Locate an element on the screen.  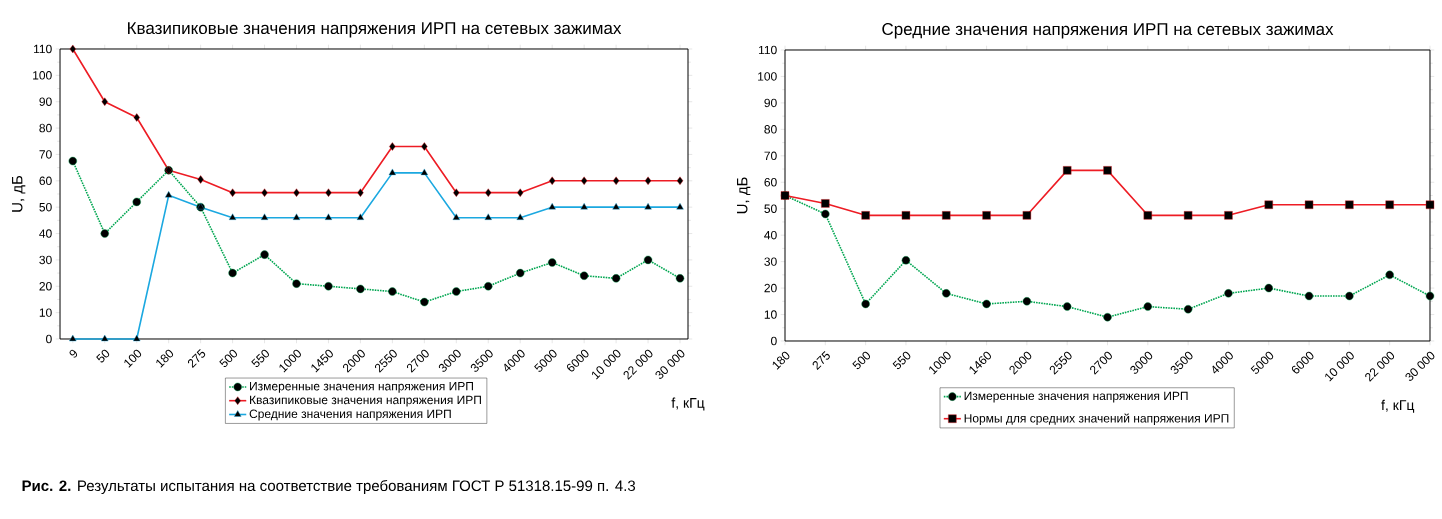
text: Рис. 2. Результаты испытания на соответствие требованиям ГОСТ Р 51318.15-99 п. 4.3 is located at coordinates (329, 487).